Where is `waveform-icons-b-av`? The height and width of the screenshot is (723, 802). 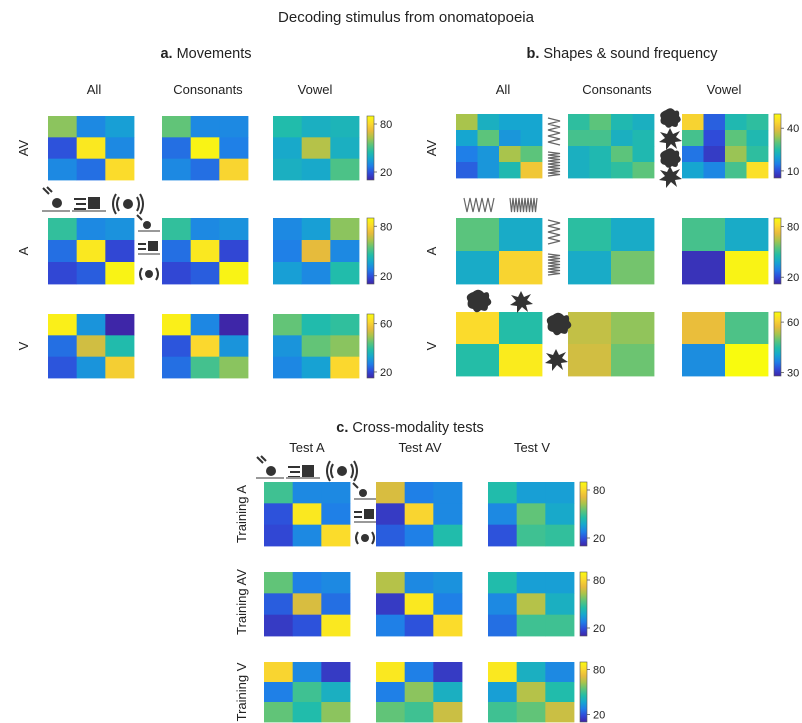 waveform-icons-b-av is located at coordinates (554, 147).